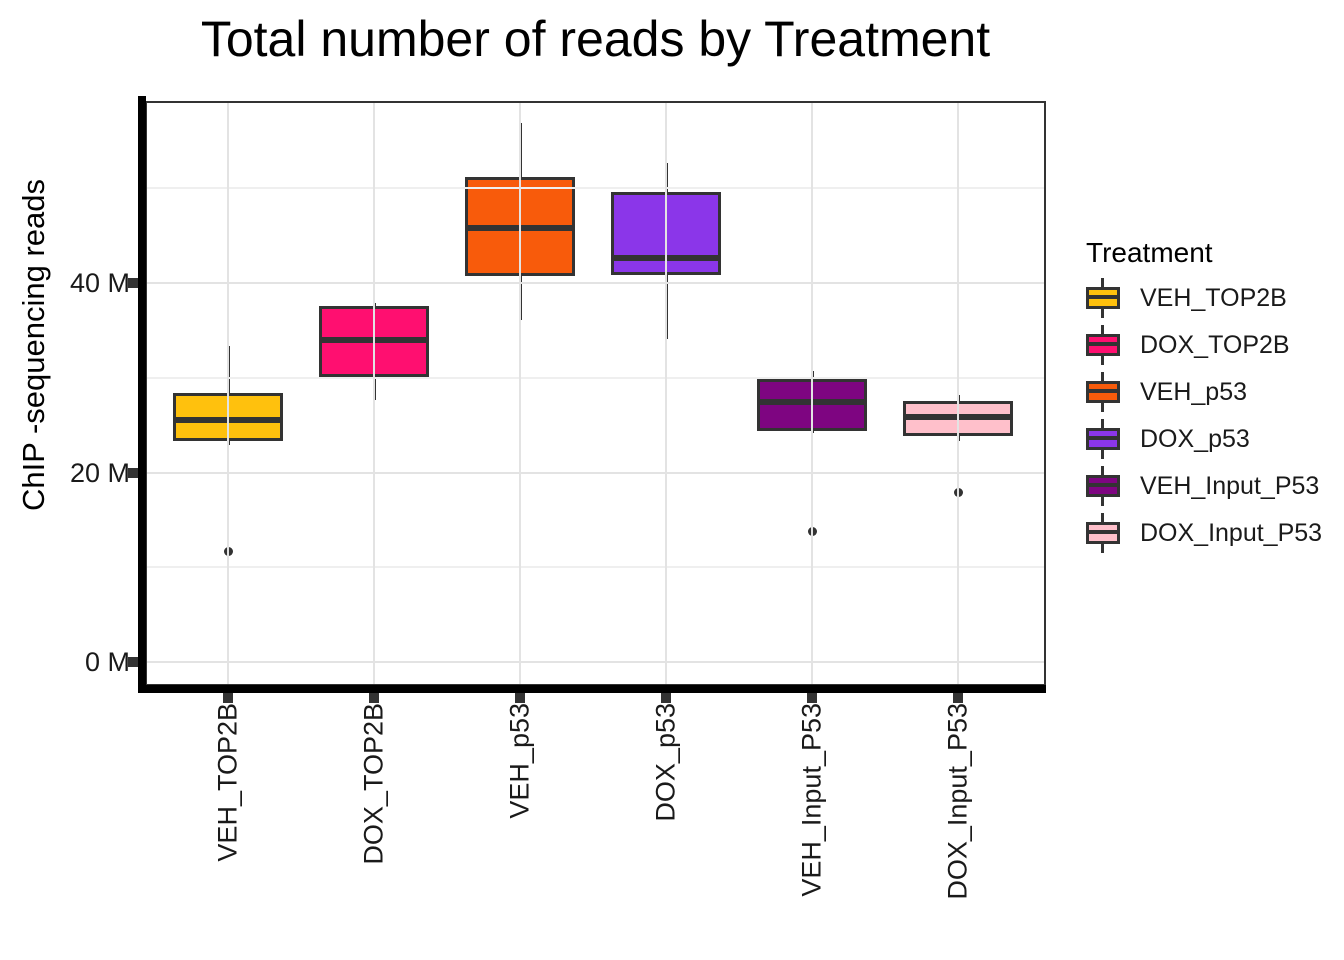 The width and height of the screenshot is (1344, 960). Describe the element at coordinates (958, 801) in the screenshot. I see `x-tick-label-text: DOX_Input_P53` at that location.